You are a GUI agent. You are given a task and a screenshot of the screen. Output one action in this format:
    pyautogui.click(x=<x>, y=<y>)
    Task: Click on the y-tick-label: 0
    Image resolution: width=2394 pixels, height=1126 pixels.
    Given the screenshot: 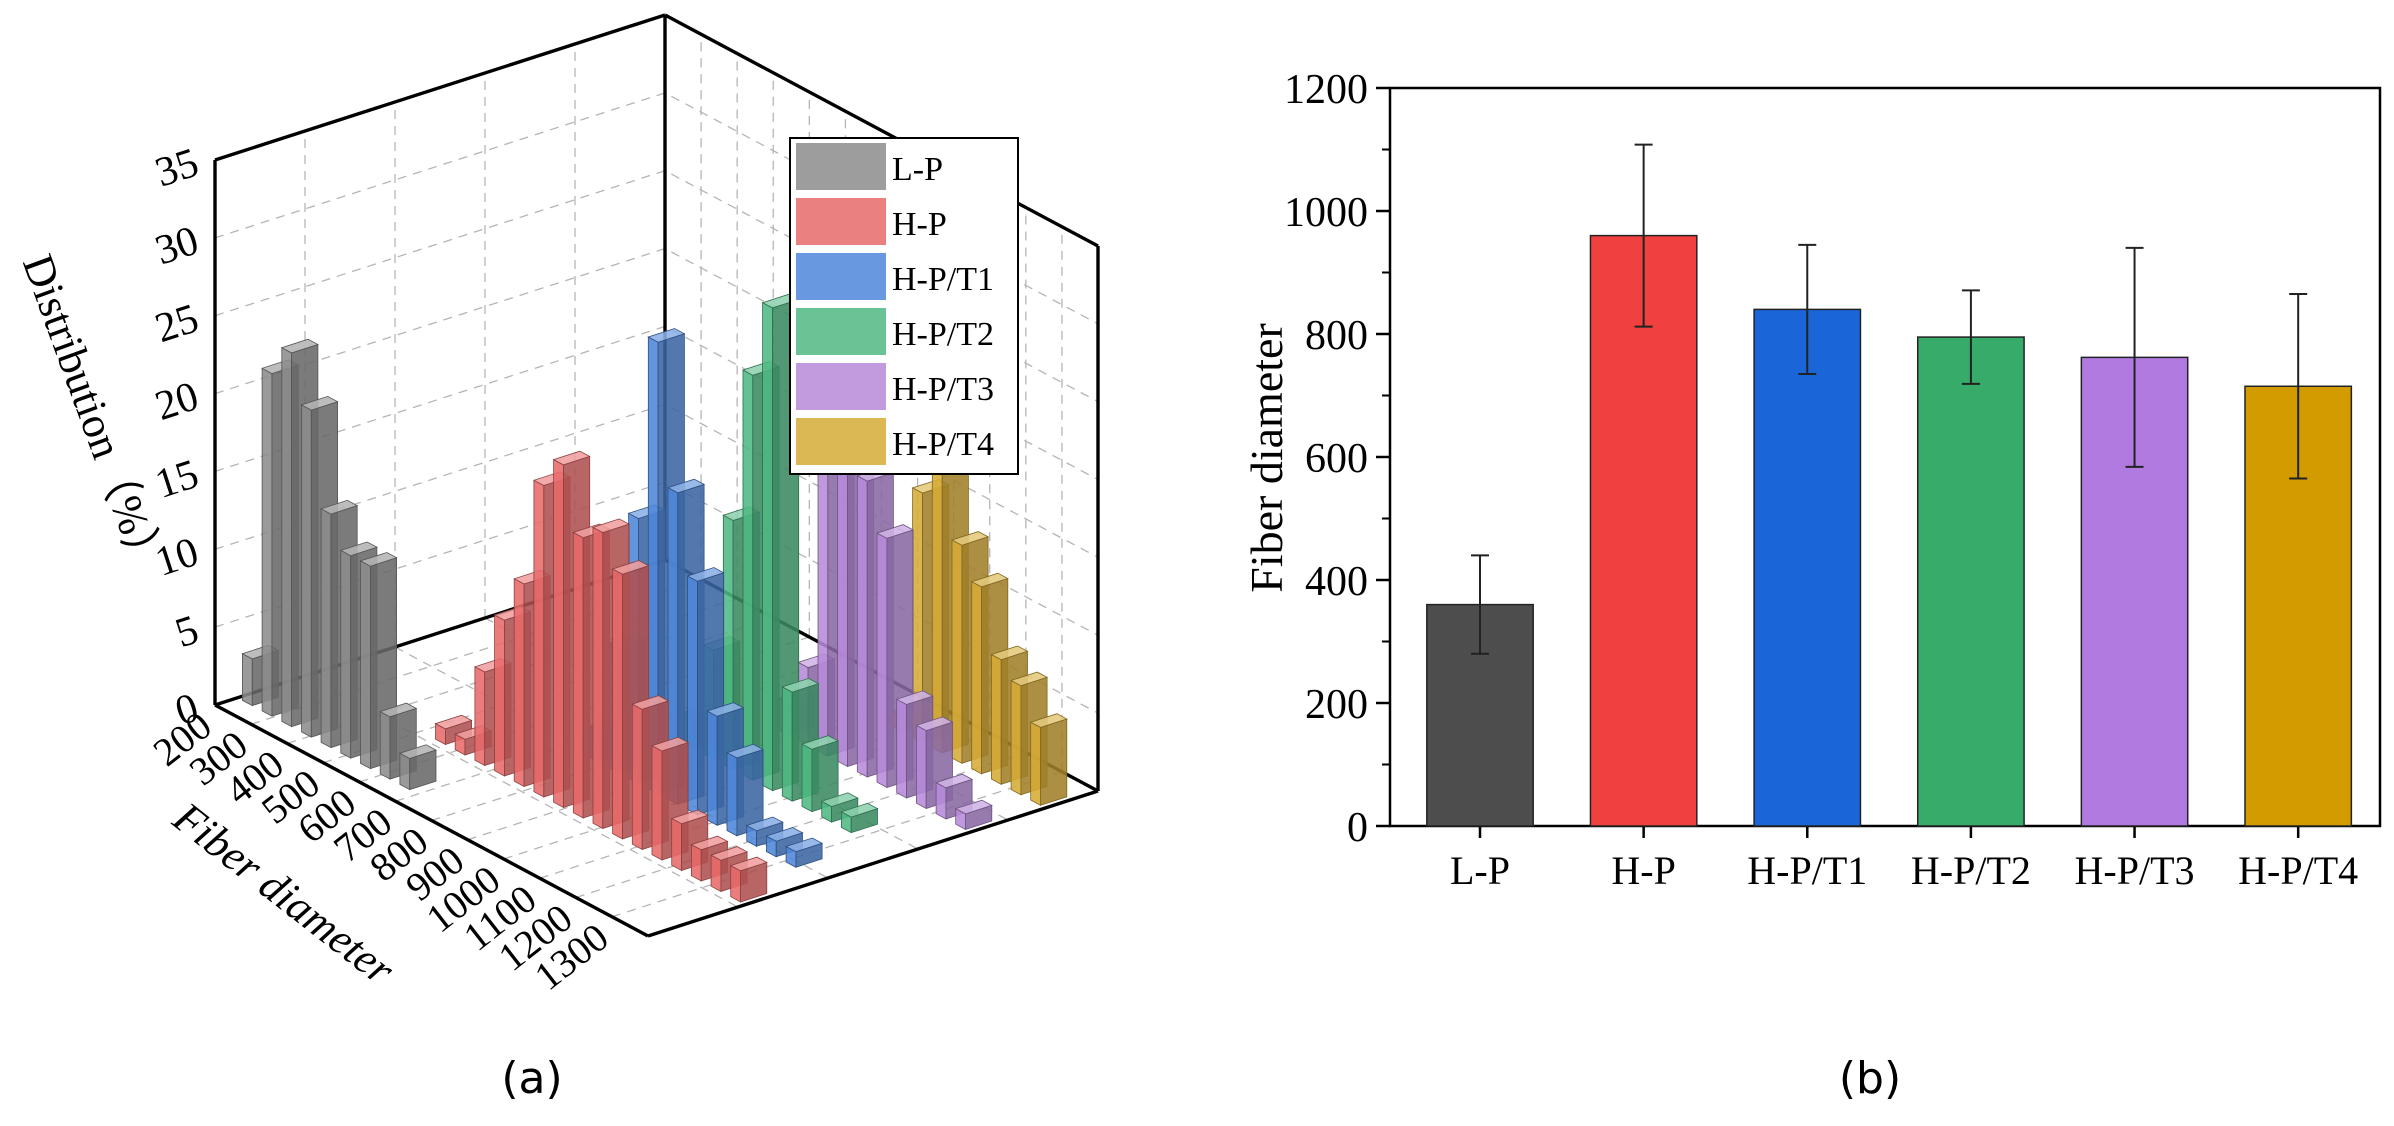 What is the action you would take?
    pyautogui.click(x=1357, y=828)
    